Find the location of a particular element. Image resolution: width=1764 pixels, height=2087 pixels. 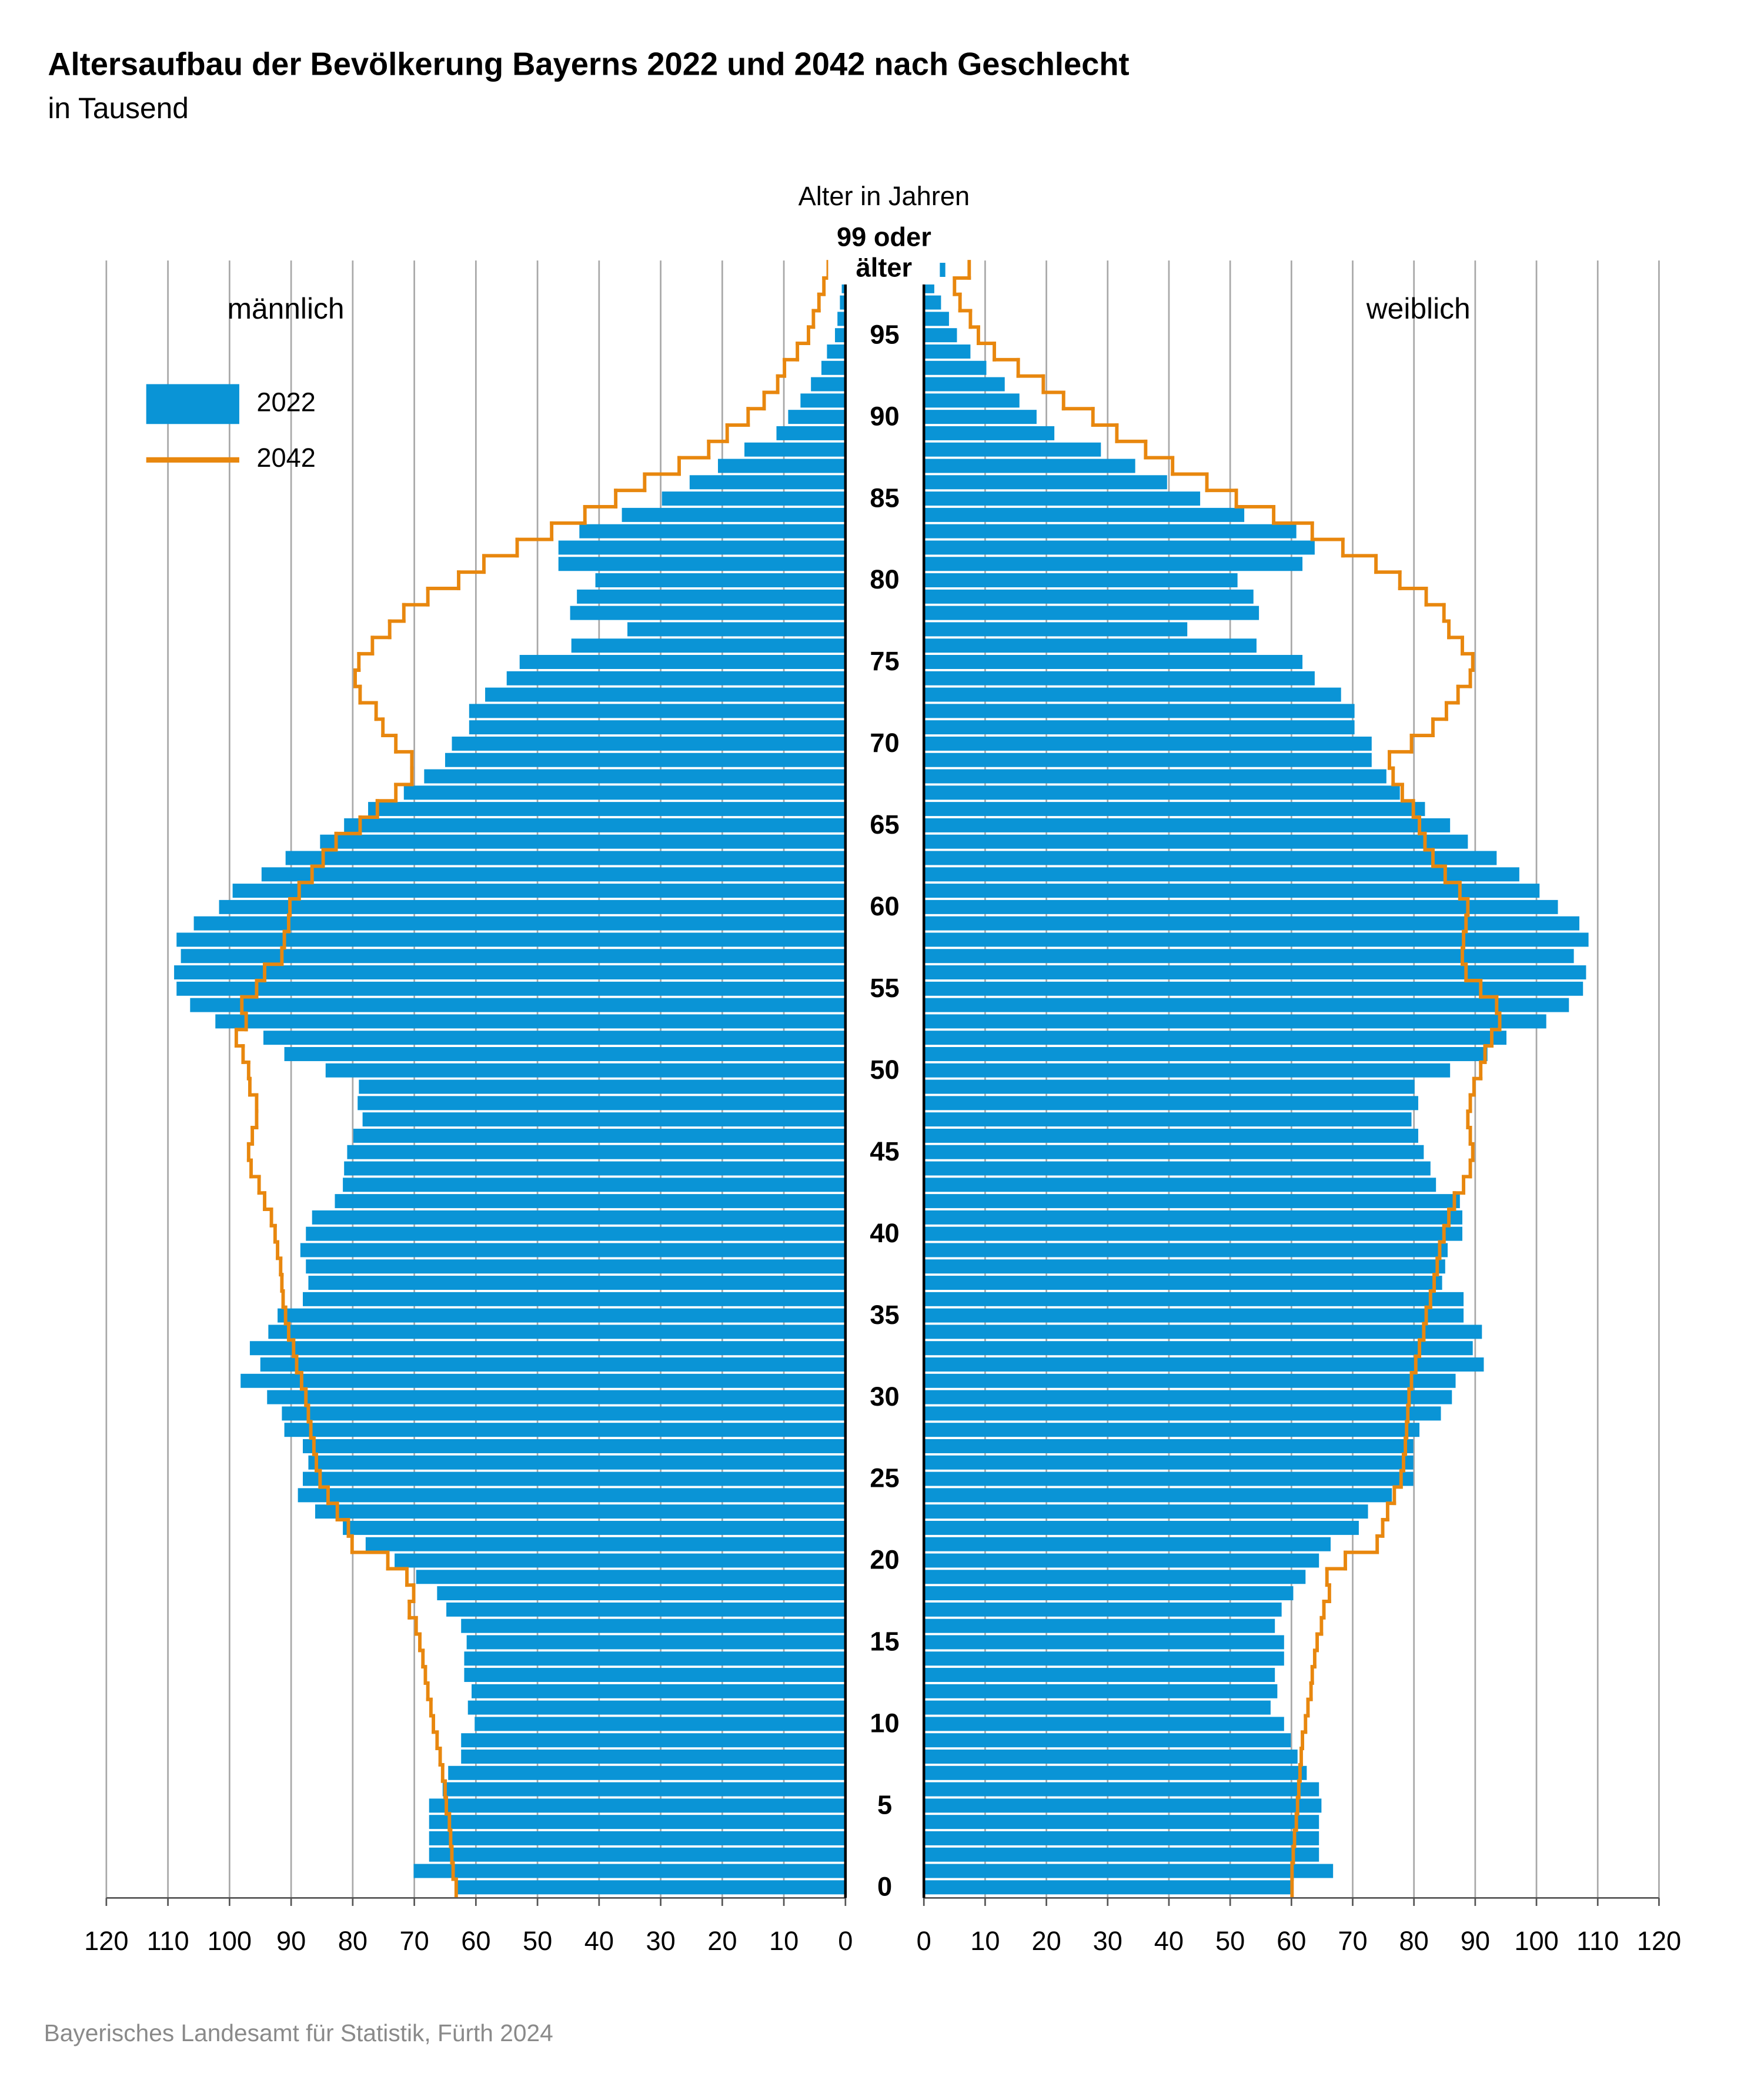

y-tick-label: 60 is located at coordinates (884, 906).